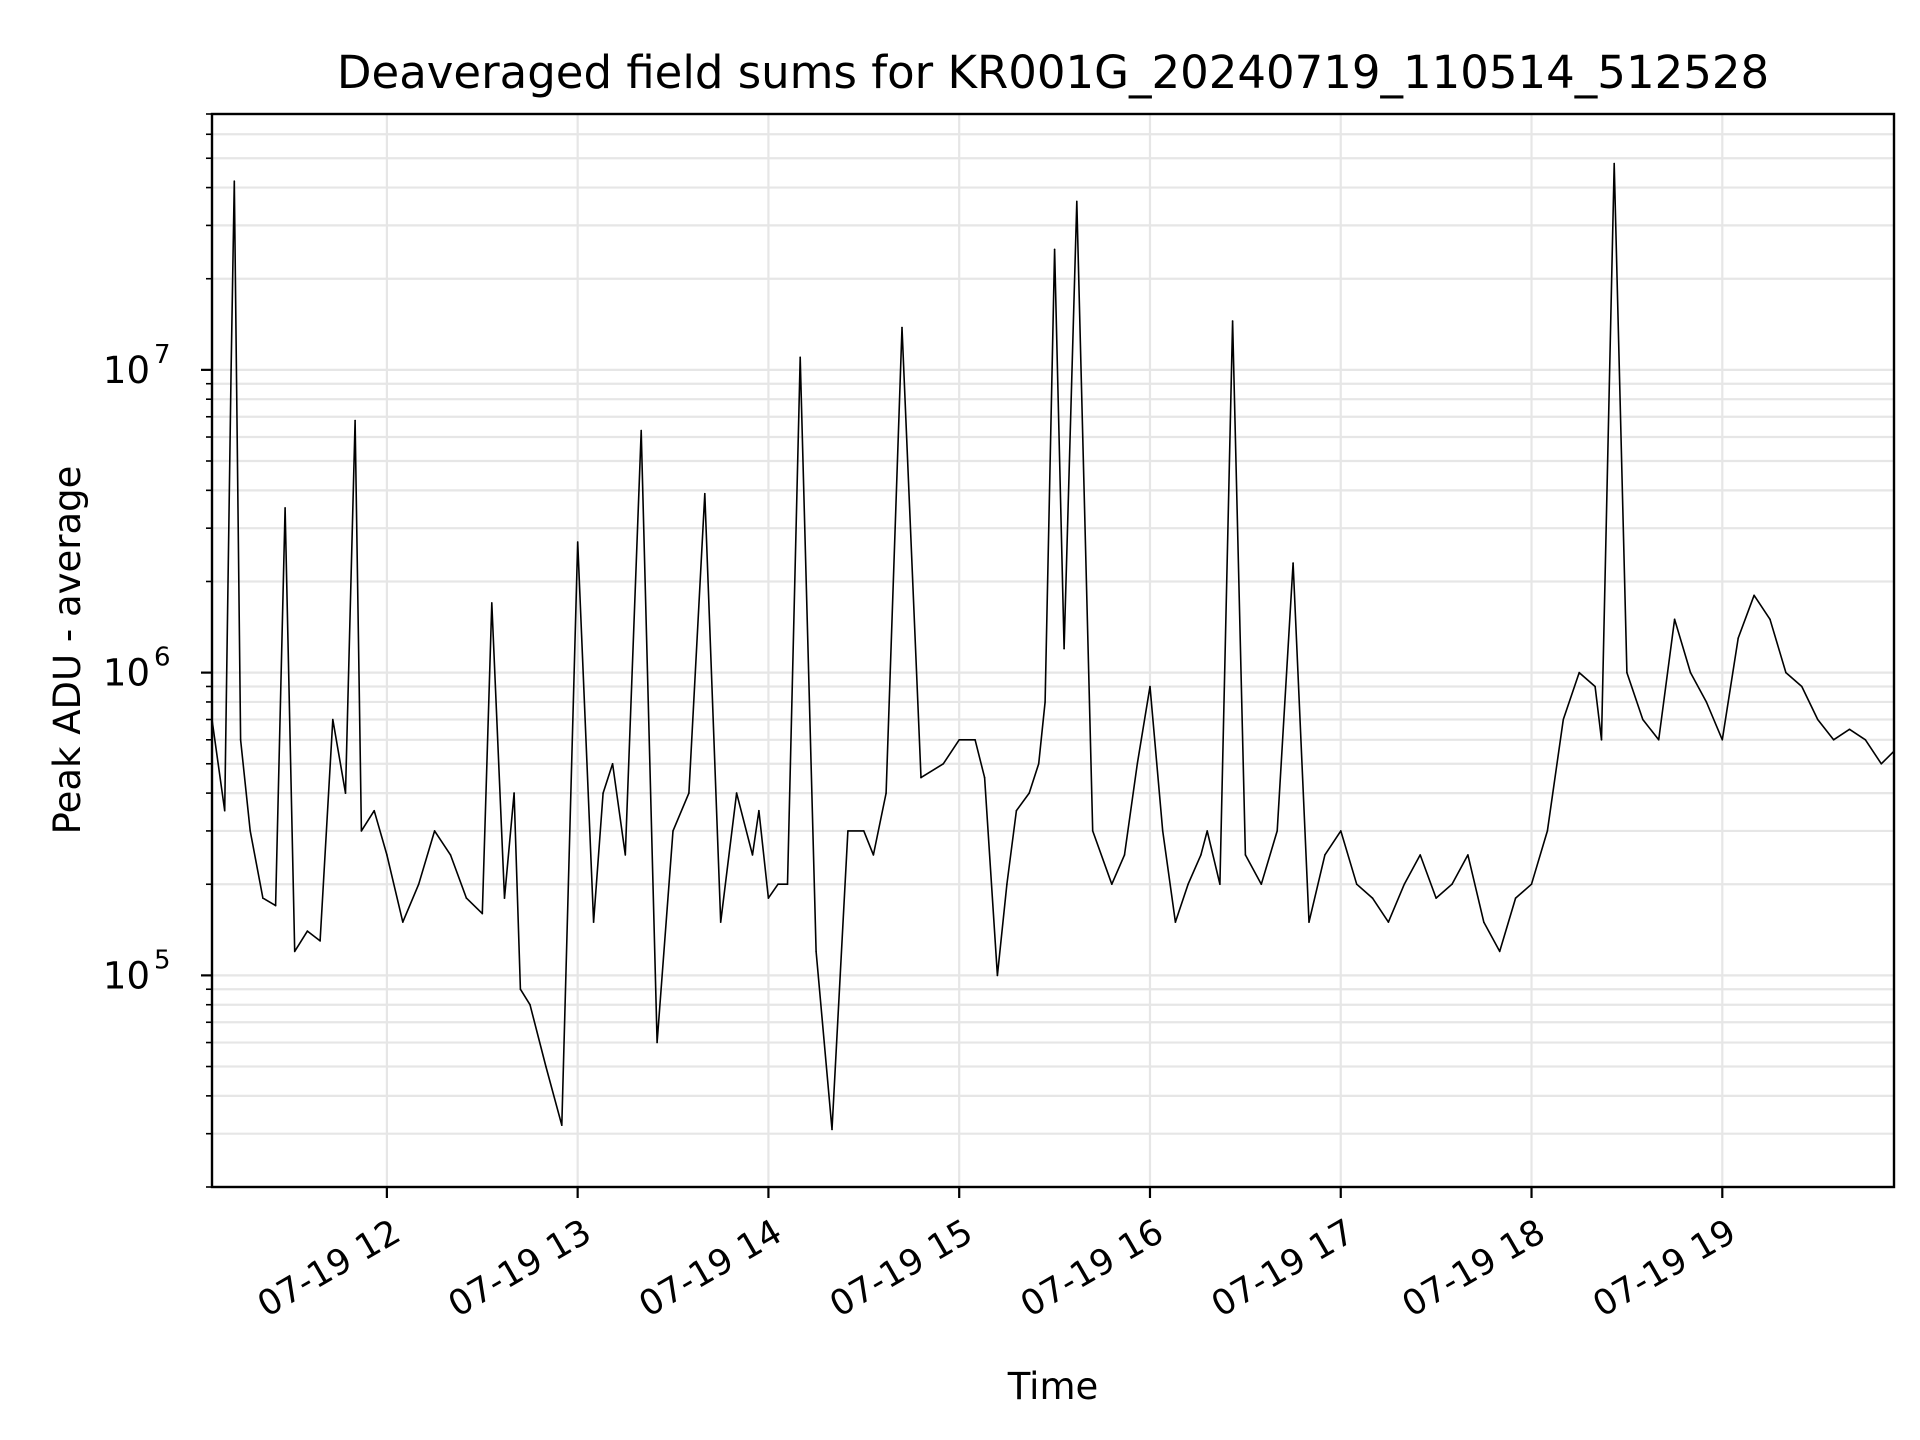 This screenshot has width=1920, height=1440. What do you see at coordinates (162, 355) in the screenshot?
I see `y-tick-exponent: 7` at bounding box center [162, 355].